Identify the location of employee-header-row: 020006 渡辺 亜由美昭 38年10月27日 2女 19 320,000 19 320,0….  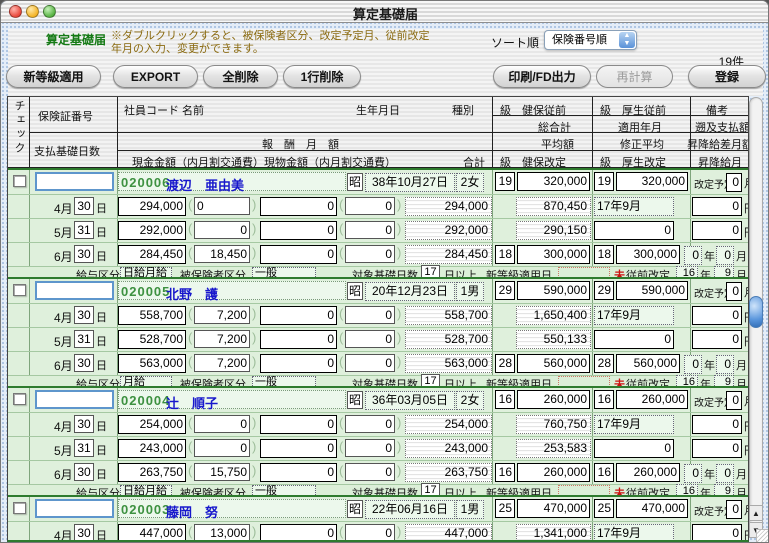
(378, 182).